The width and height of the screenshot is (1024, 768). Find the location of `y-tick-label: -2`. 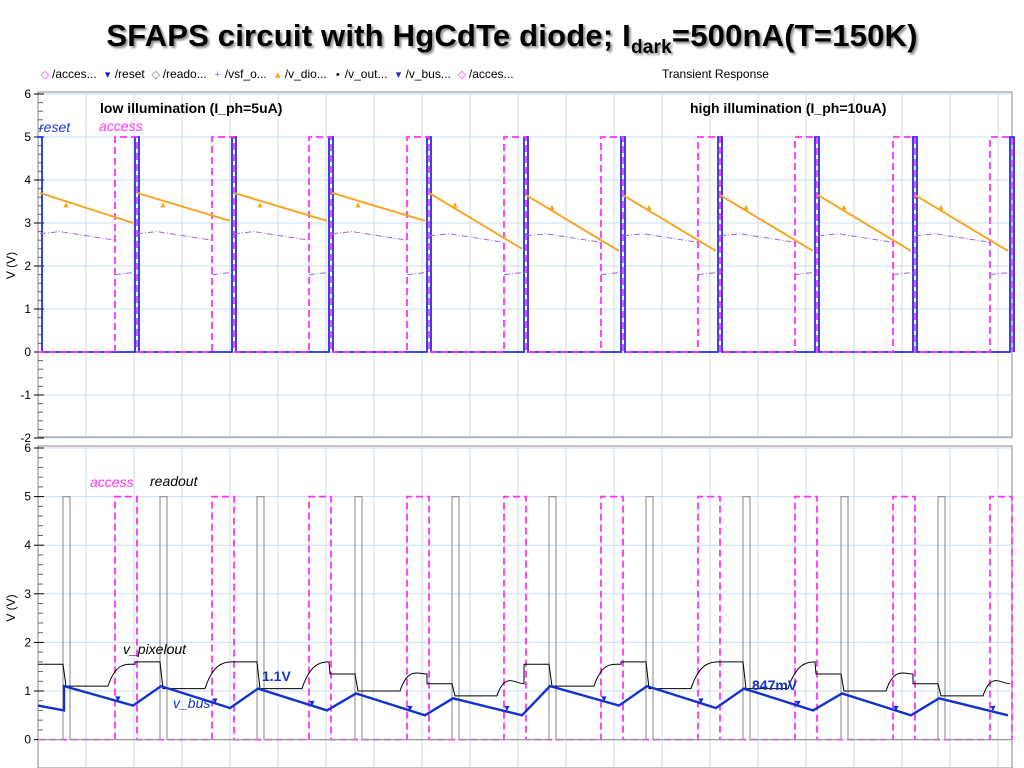

y-tick-label: -2 is located at coordinates (25, 438).